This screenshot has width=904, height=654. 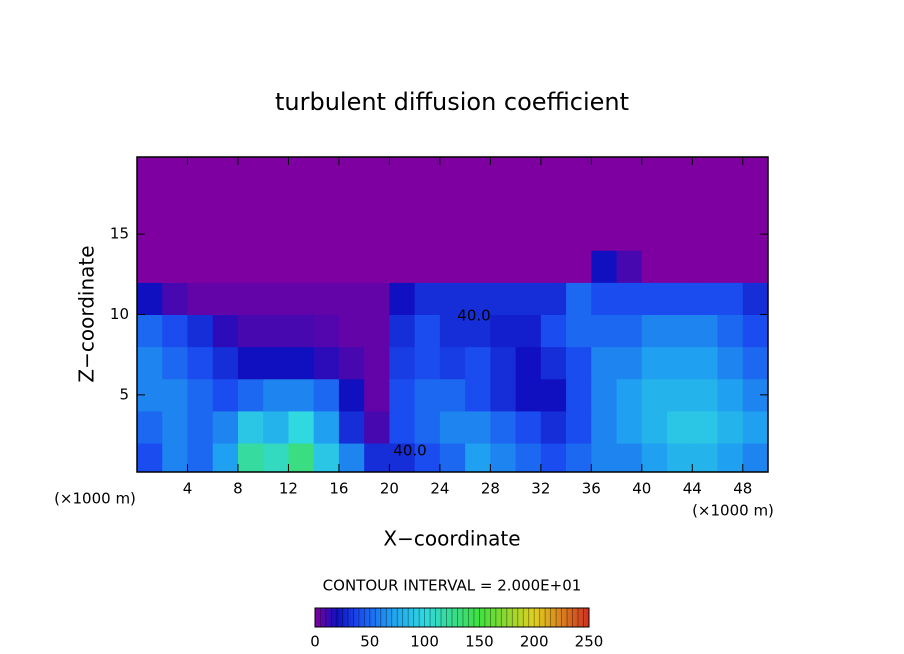 I want to click on x-tick-label: 36, so click(x=591, y=489).